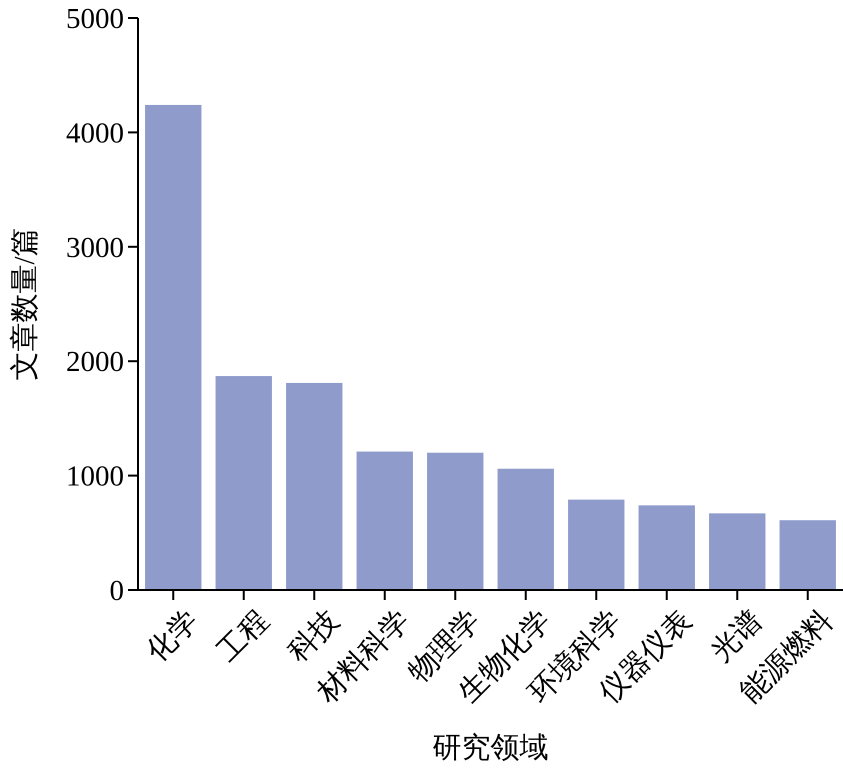 The height and width of the screenshot is (772, 843). Describe the element at coordinates (117, 591) in the screenshot. I see `y-tick-label: 0` at that location.